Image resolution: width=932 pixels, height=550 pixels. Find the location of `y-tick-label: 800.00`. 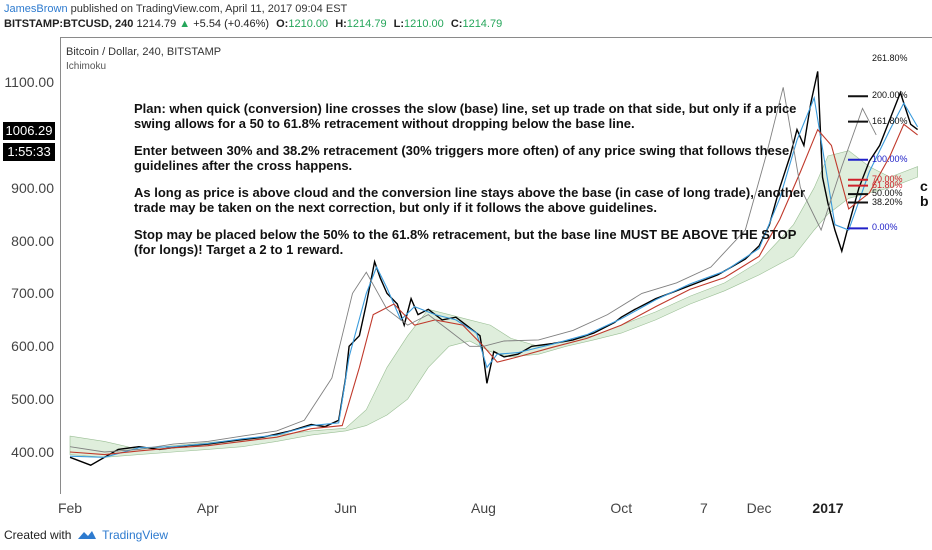

y-tick-label: 800.00 is located at coordinates (32, 240).